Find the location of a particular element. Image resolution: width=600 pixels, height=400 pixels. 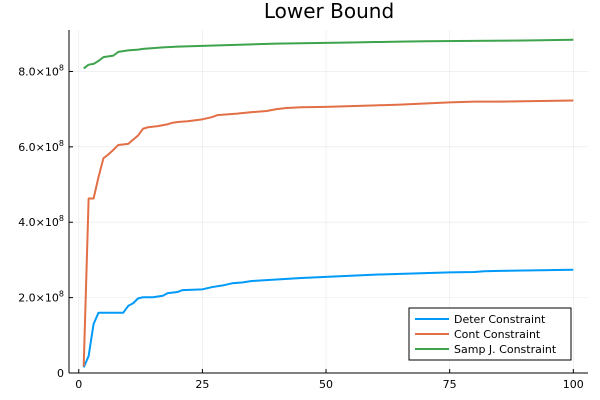

x-tick-label: 75 is located at coordinates (450, 384).